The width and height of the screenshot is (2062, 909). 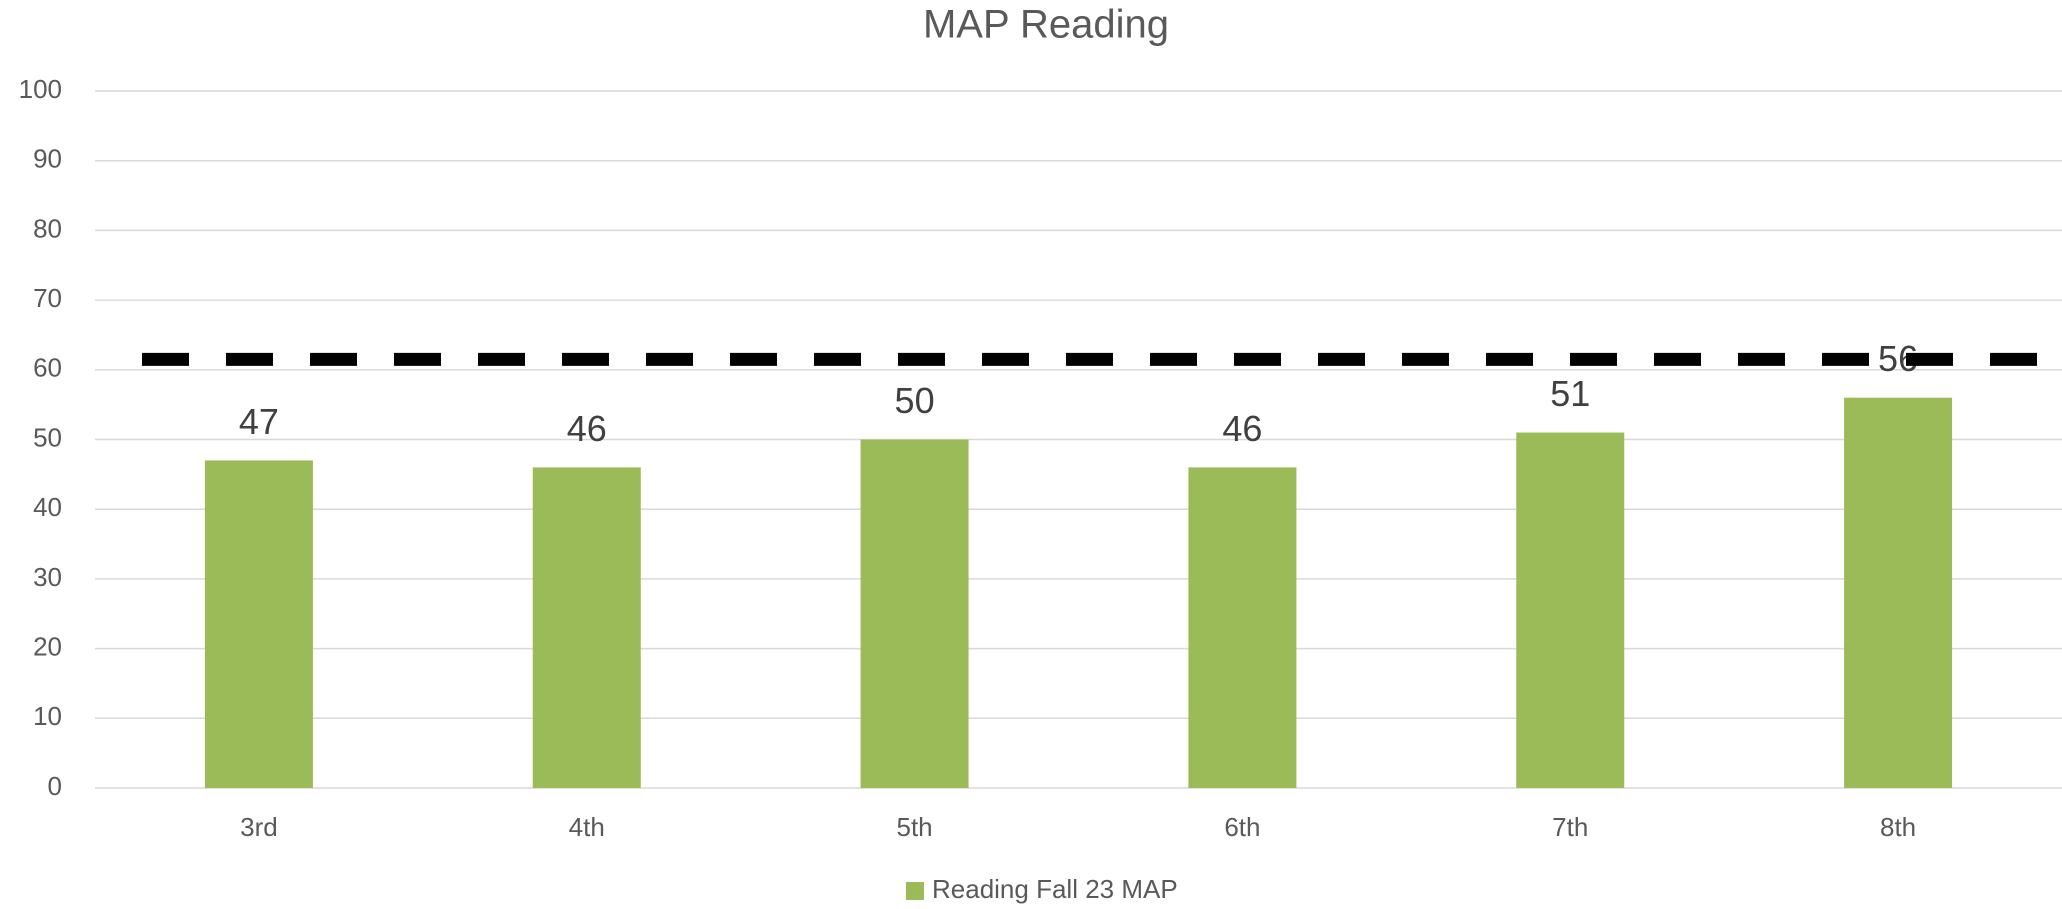 What do you see at coordinates (259, 827) in the screenshot?
I see `x-tick-label: 3rd` at bounding box center [259, 827].